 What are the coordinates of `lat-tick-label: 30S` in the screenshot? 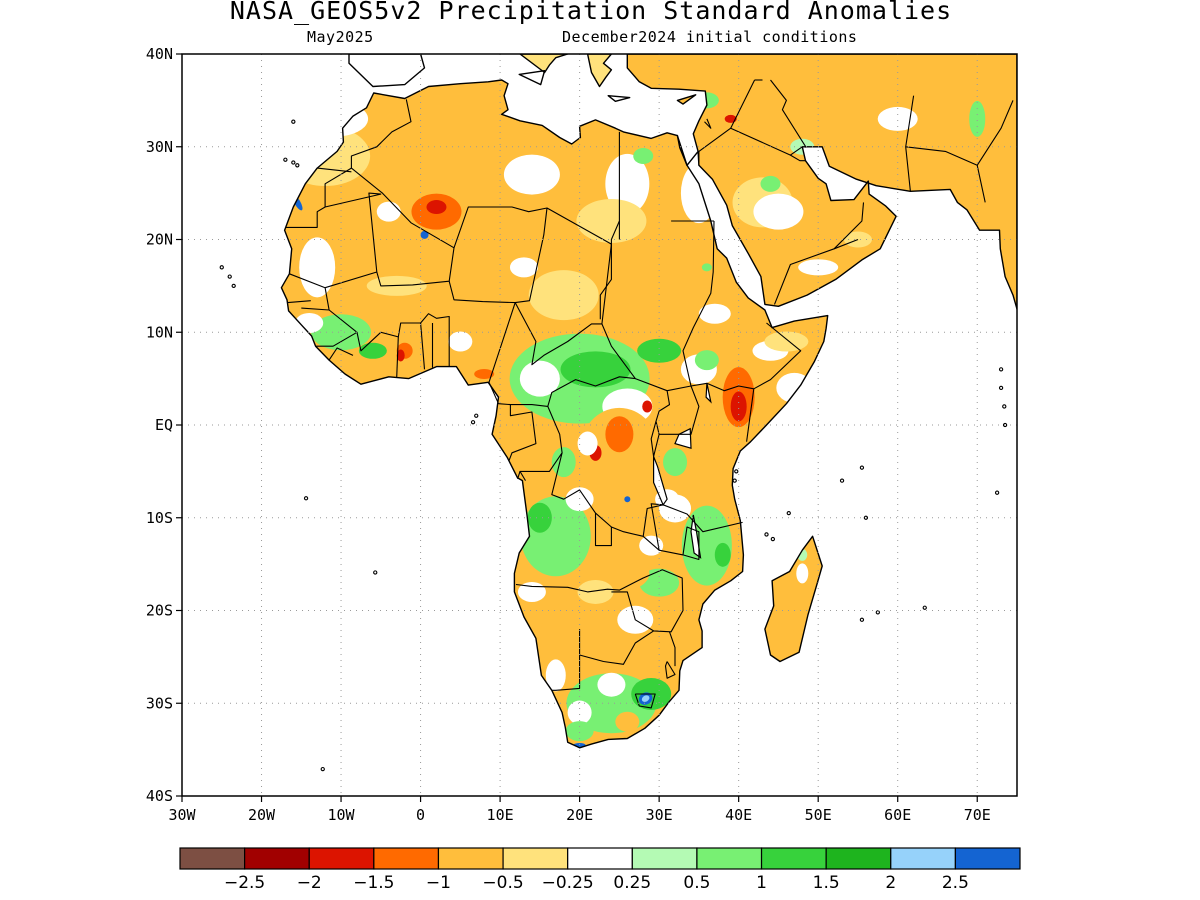 It's located at (159, 703).